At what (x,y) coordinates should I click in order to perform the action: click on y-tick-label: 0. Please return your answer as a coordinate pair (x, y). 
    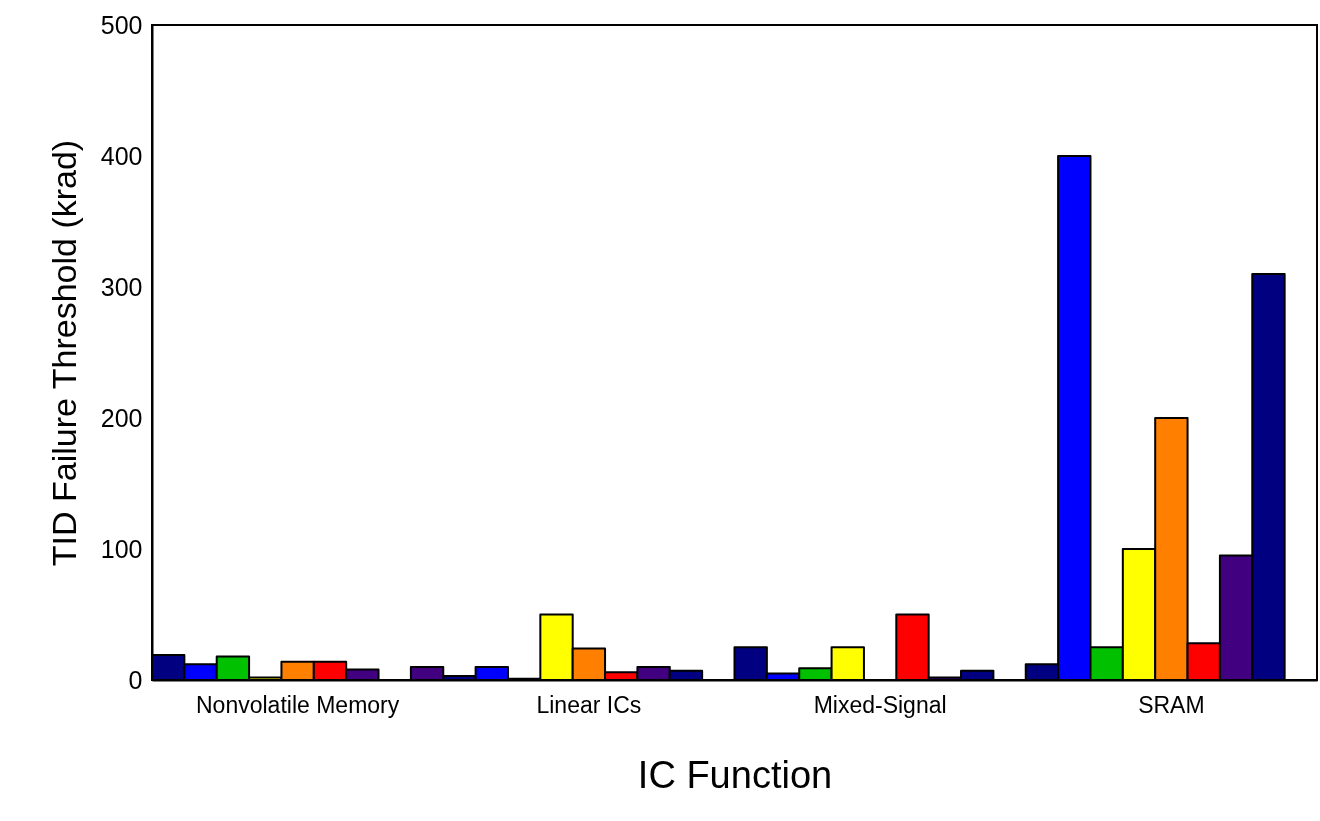
    Looking at the image, I should click on (135, 679).